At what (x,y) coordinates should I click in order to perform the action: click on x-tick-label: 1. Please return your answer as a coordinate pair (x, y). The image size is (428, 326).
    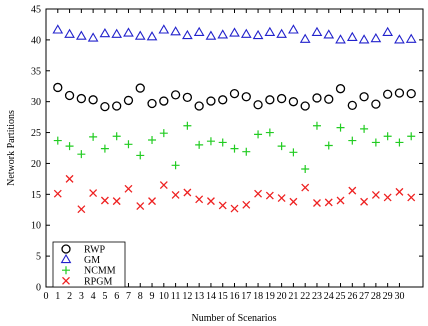
    Looking at the image, I should click on (57, 296).